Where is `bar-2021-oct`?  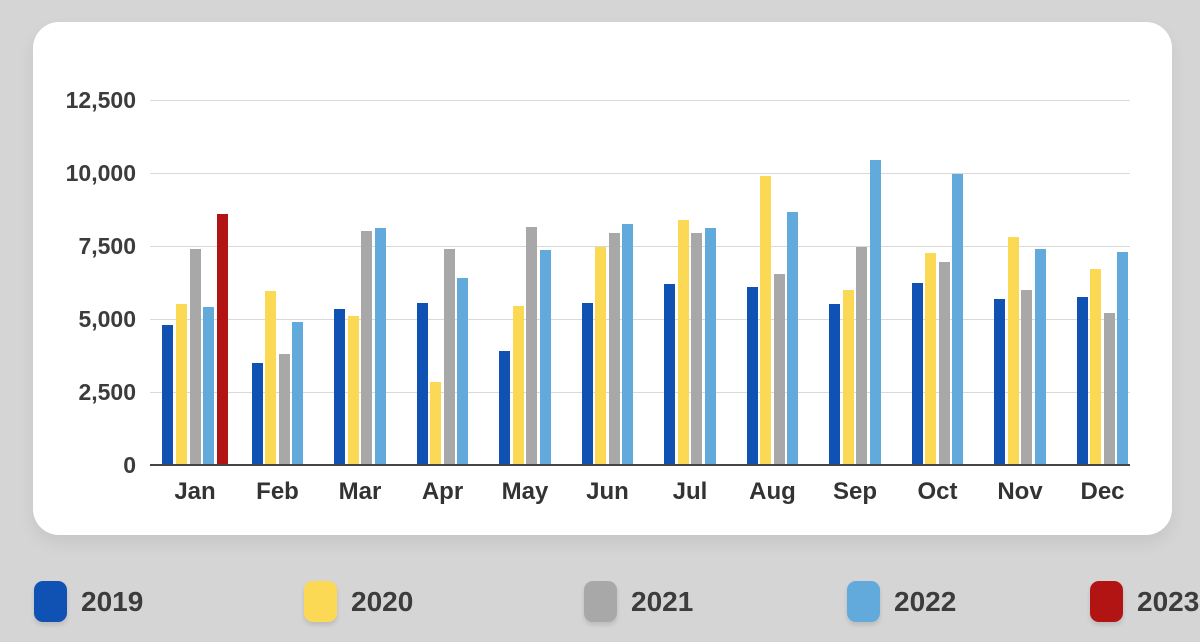 bar-2021-oct is located at coordinates (944, 363).